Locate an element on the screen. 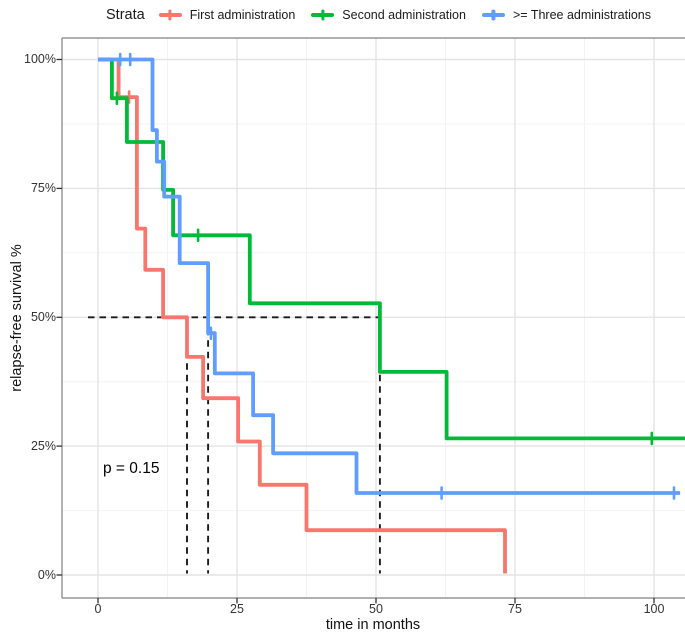 The width and height of the screenshot is (685, 643). legend-item-label: First administration is located at coordinates (242, 15).